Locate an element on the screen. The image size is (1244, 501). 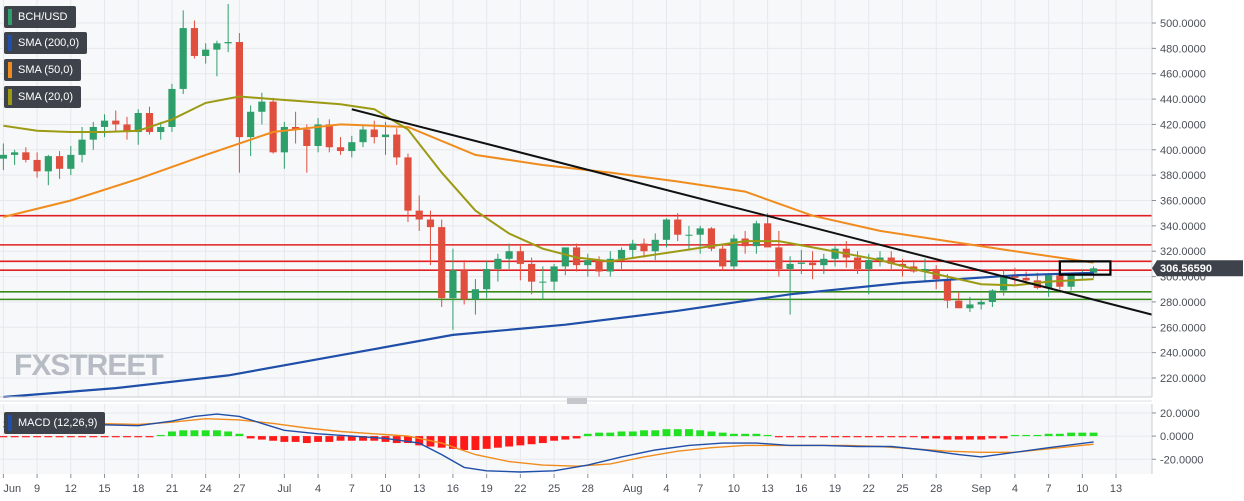
macd-tick-label: 0.0000 is located at coordinates (1177, 437).